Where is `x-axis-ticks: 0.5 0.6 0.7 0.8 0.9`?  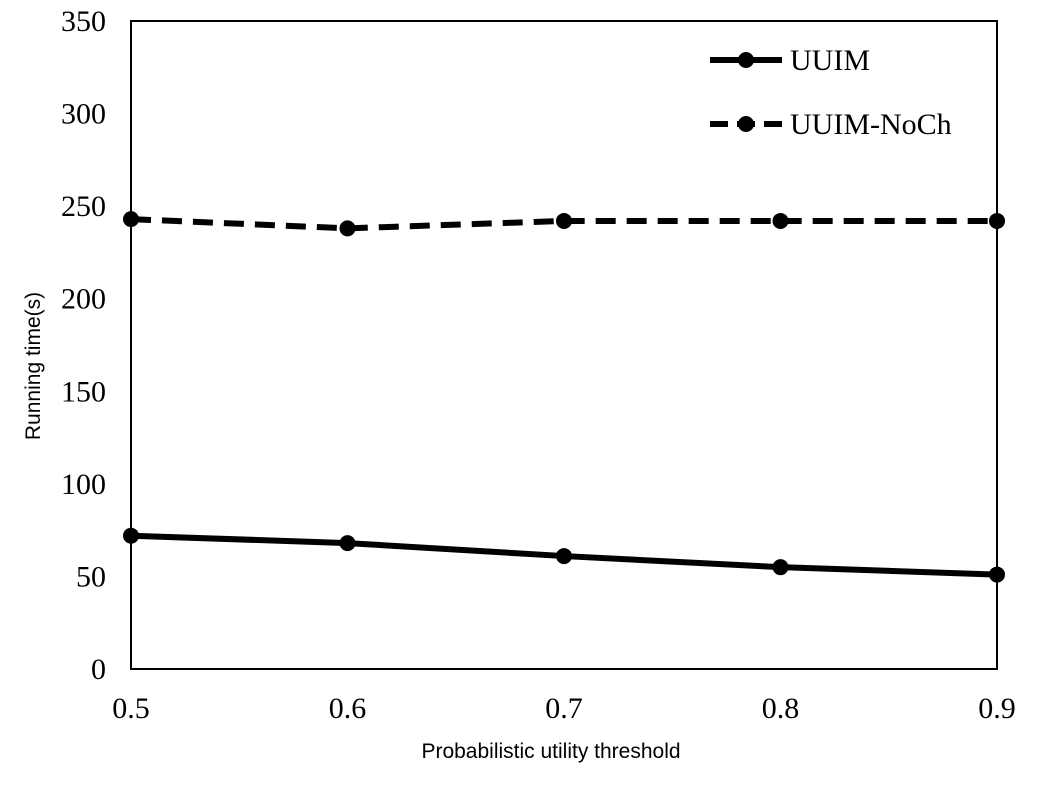 x-axis-ticks: 0.5 0.6 0.7 0.8 0.9 is located at coordinates (564, 708).